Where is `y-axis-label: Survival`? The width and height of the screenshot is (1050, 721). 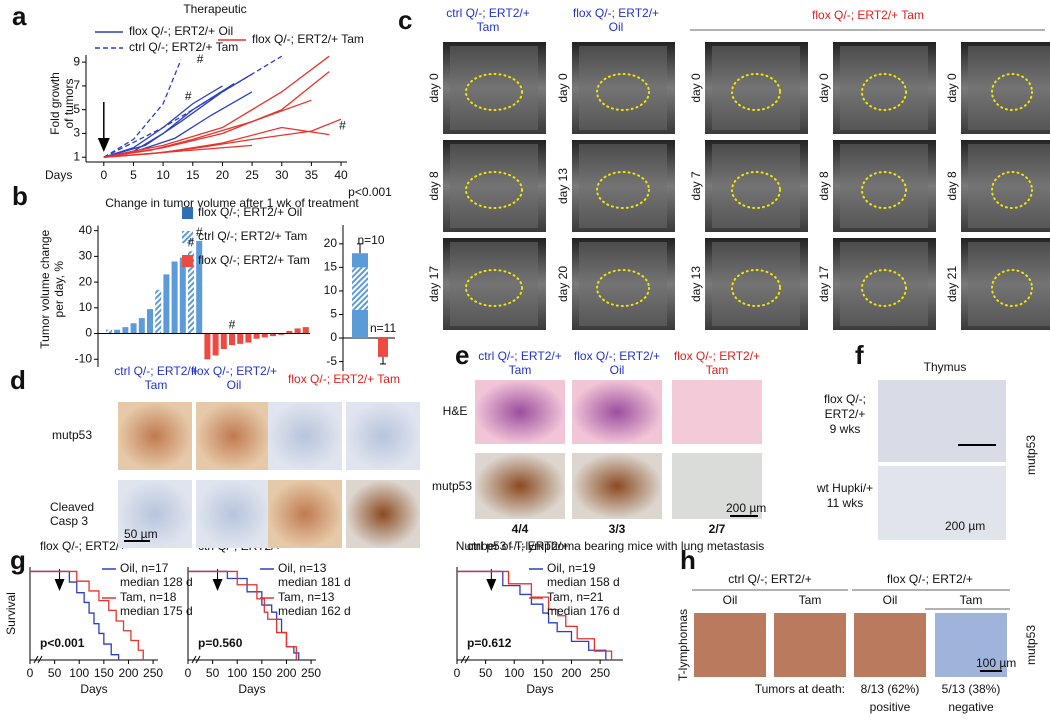 y-axis-label: Survival is located at coordinates (11, 613).